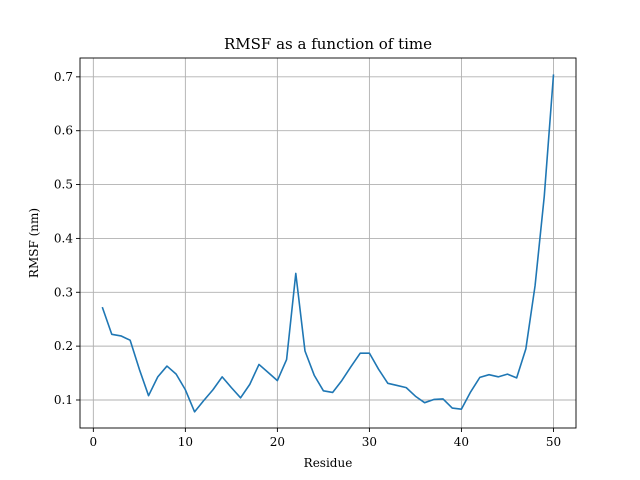 Image resolution: width=640 pixels, height=480 pixels. I want to click on y-axis-label: RMSF (nm), so click(34, 243).